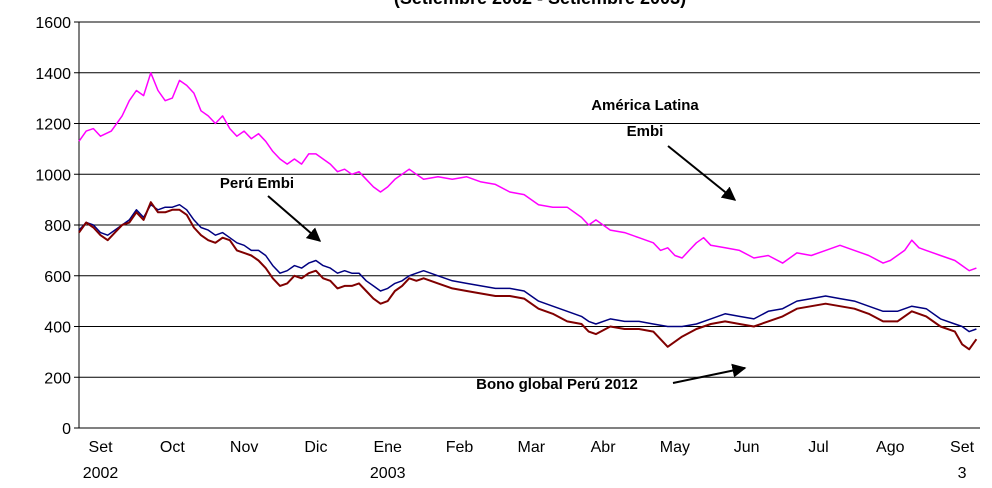 This screenshot has width=992, height=488. What do you see at coordinates (66, 429) in the screenshot?
I see `ytick-label-0: 0` at bounding box center [66, 429].